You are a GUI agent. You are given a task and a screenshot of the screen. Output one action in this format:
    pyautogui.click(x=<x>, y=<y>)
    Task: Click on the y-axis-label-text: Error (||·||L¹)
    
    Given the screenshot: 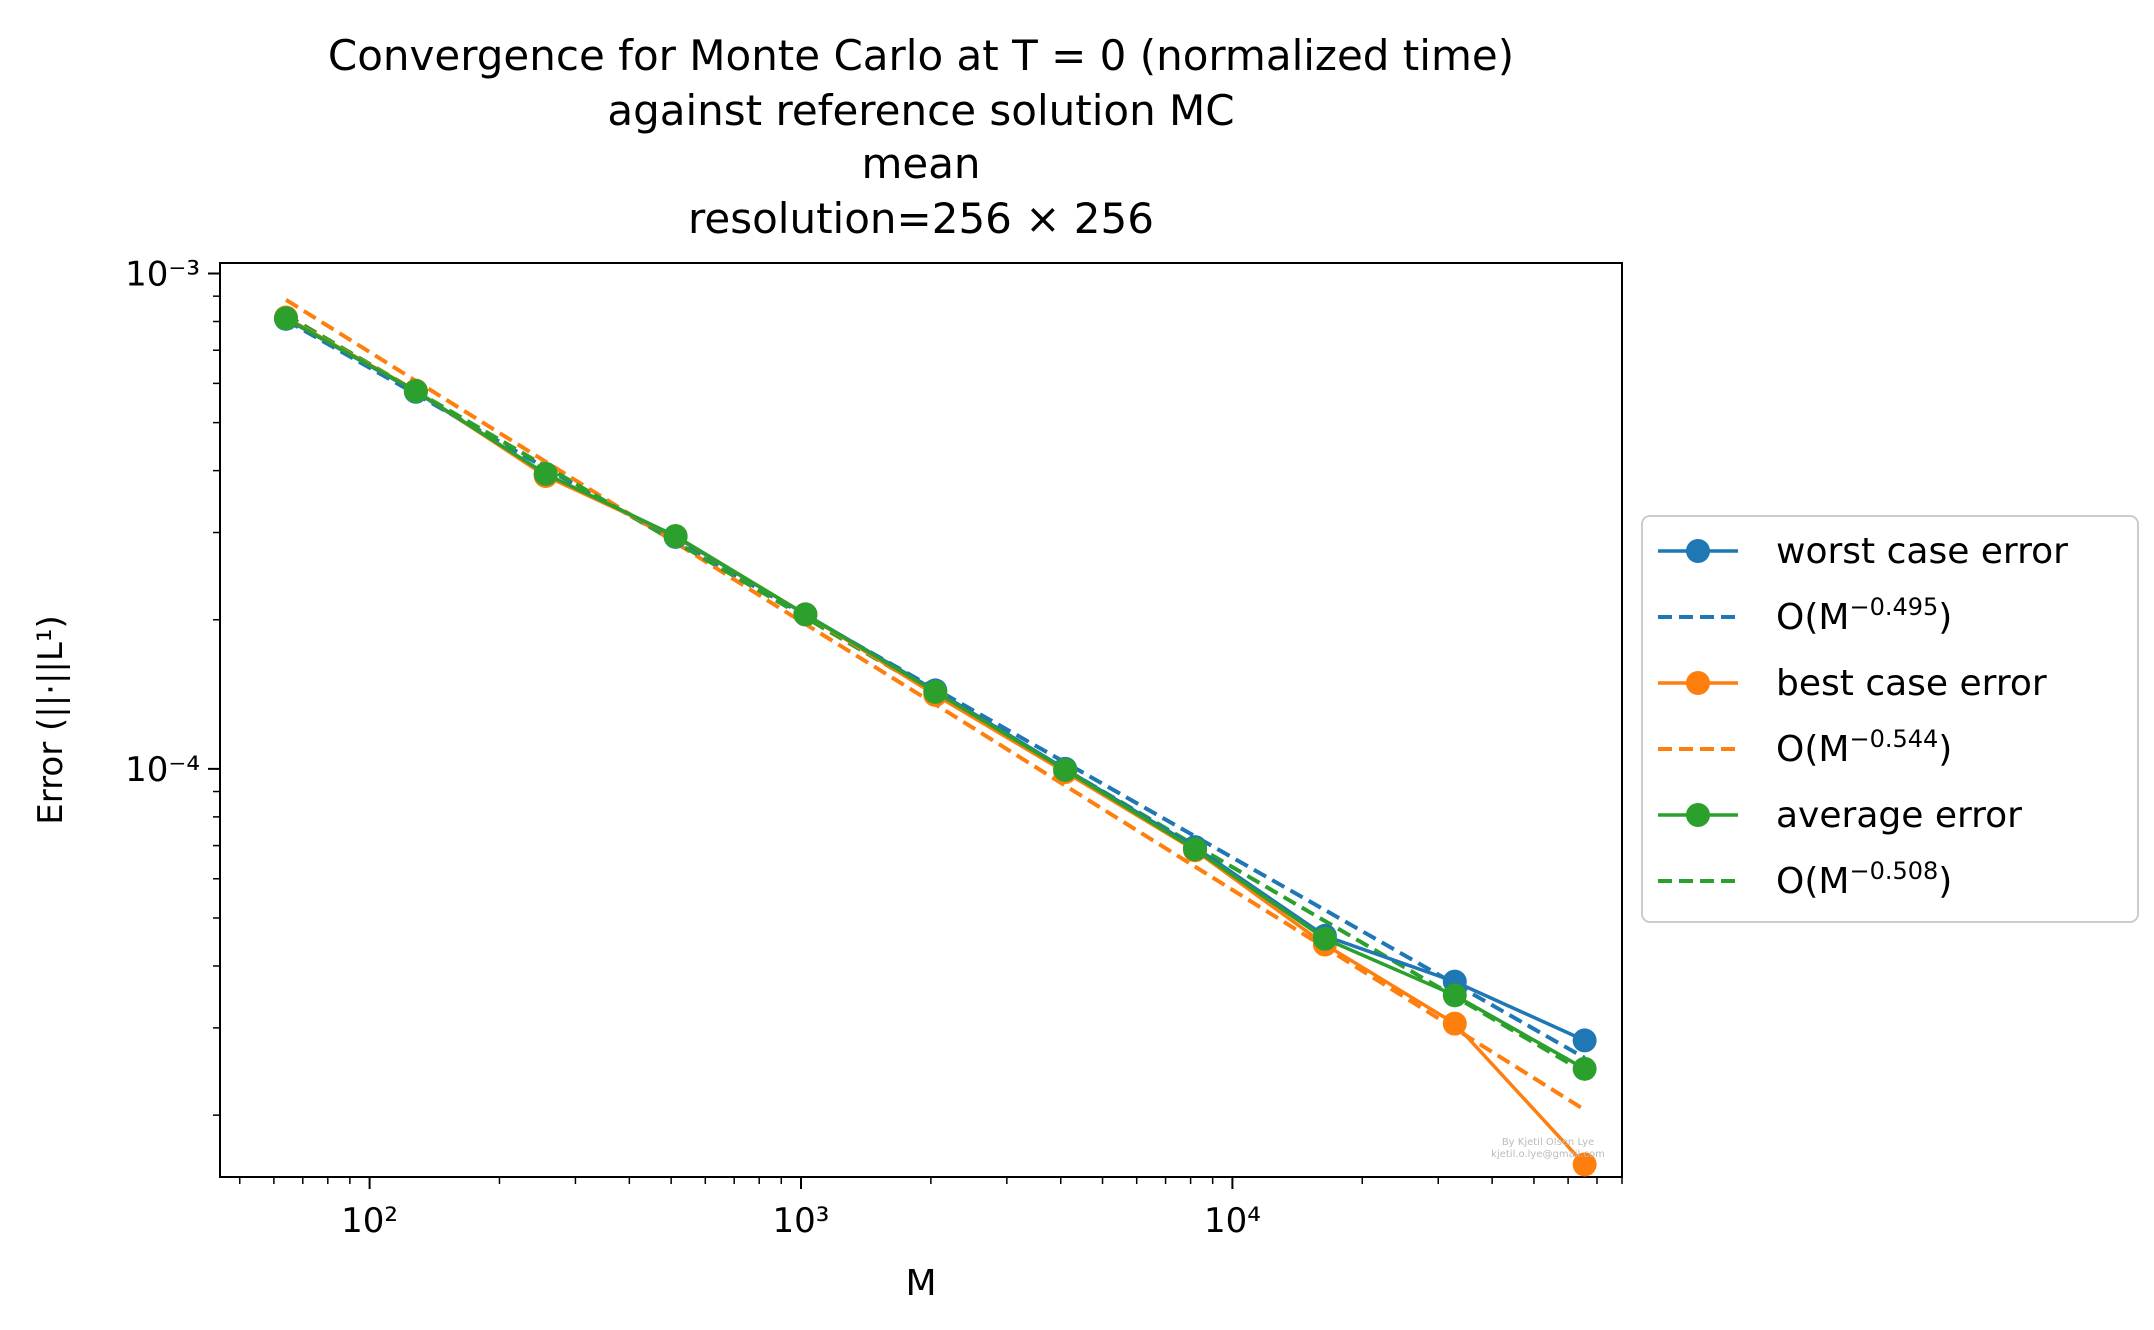 What is the action you would take?
    pyautogui.click(x=51, y=719)
    